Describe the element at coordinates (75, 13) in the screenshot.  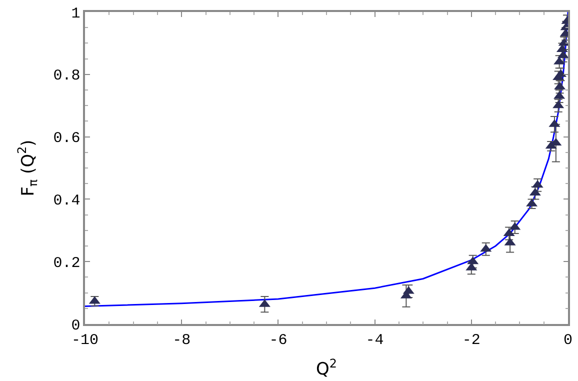
I see `y-tick-label: 1` at that location.